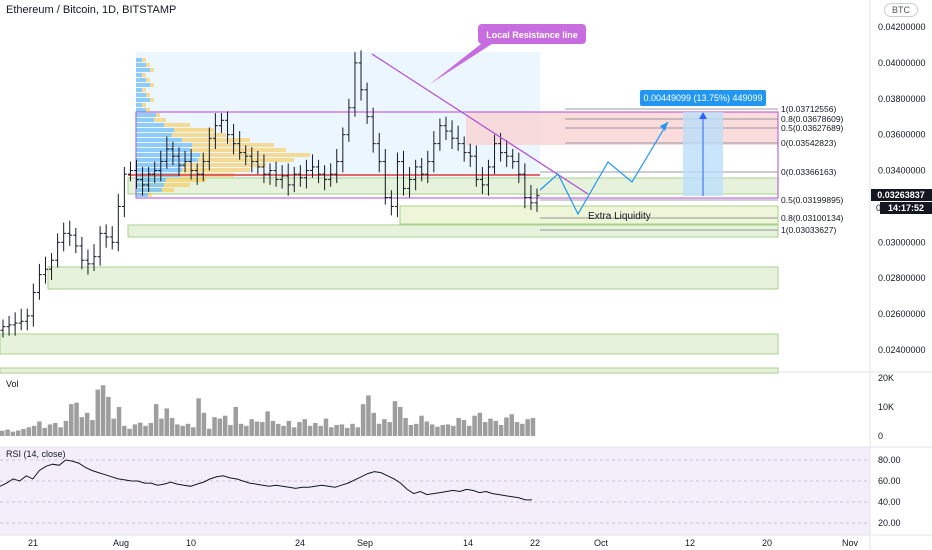 Image resolution: width=932 pixels, height=550 pixels. I want to click on measure-label-bg, so click(703, 98).